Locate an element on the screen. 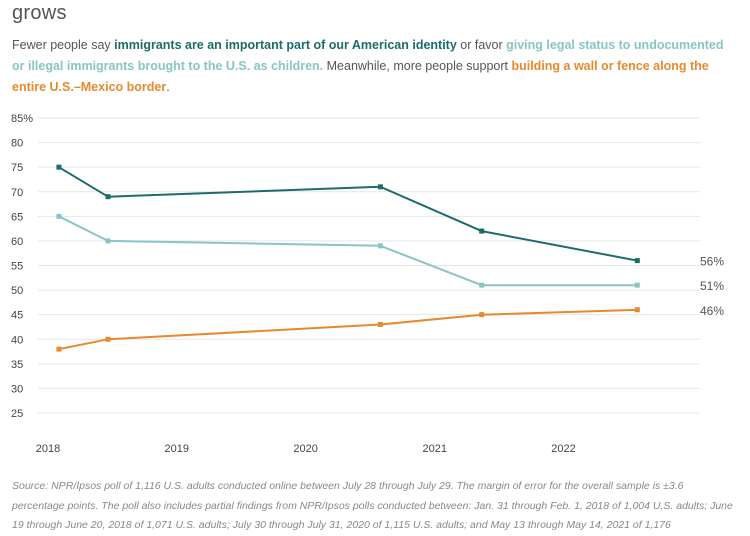 This screenshot has height=536, width=750. end-label-wall: 46% is located at coordinates (712, 311).